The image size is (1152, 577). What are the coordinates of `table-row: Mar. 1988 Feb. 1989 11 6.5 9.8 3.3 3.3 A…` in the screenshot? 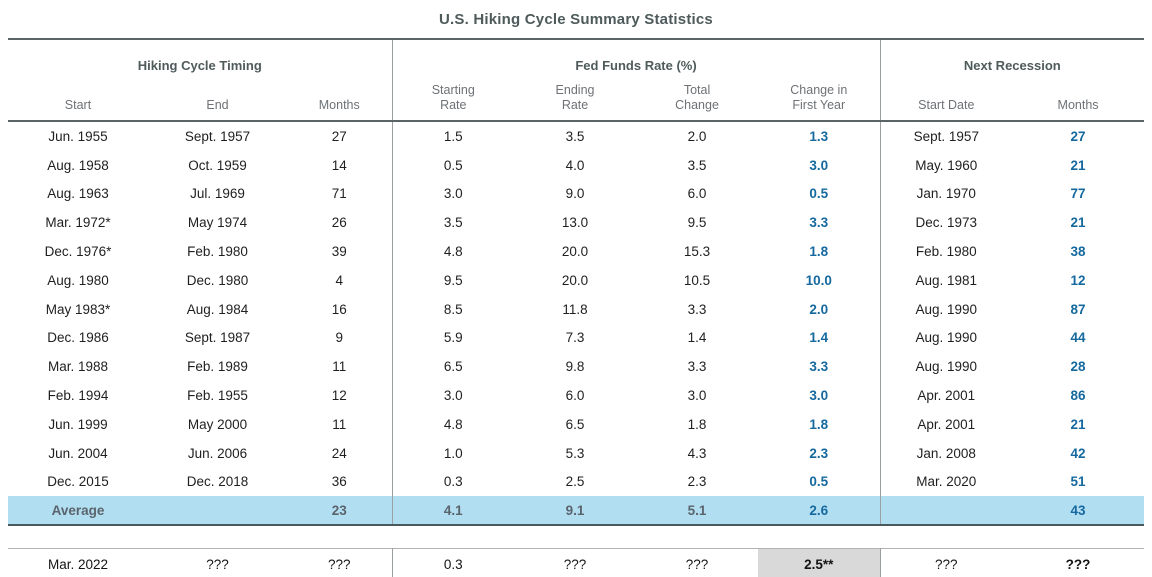 It's located at (576, 367).